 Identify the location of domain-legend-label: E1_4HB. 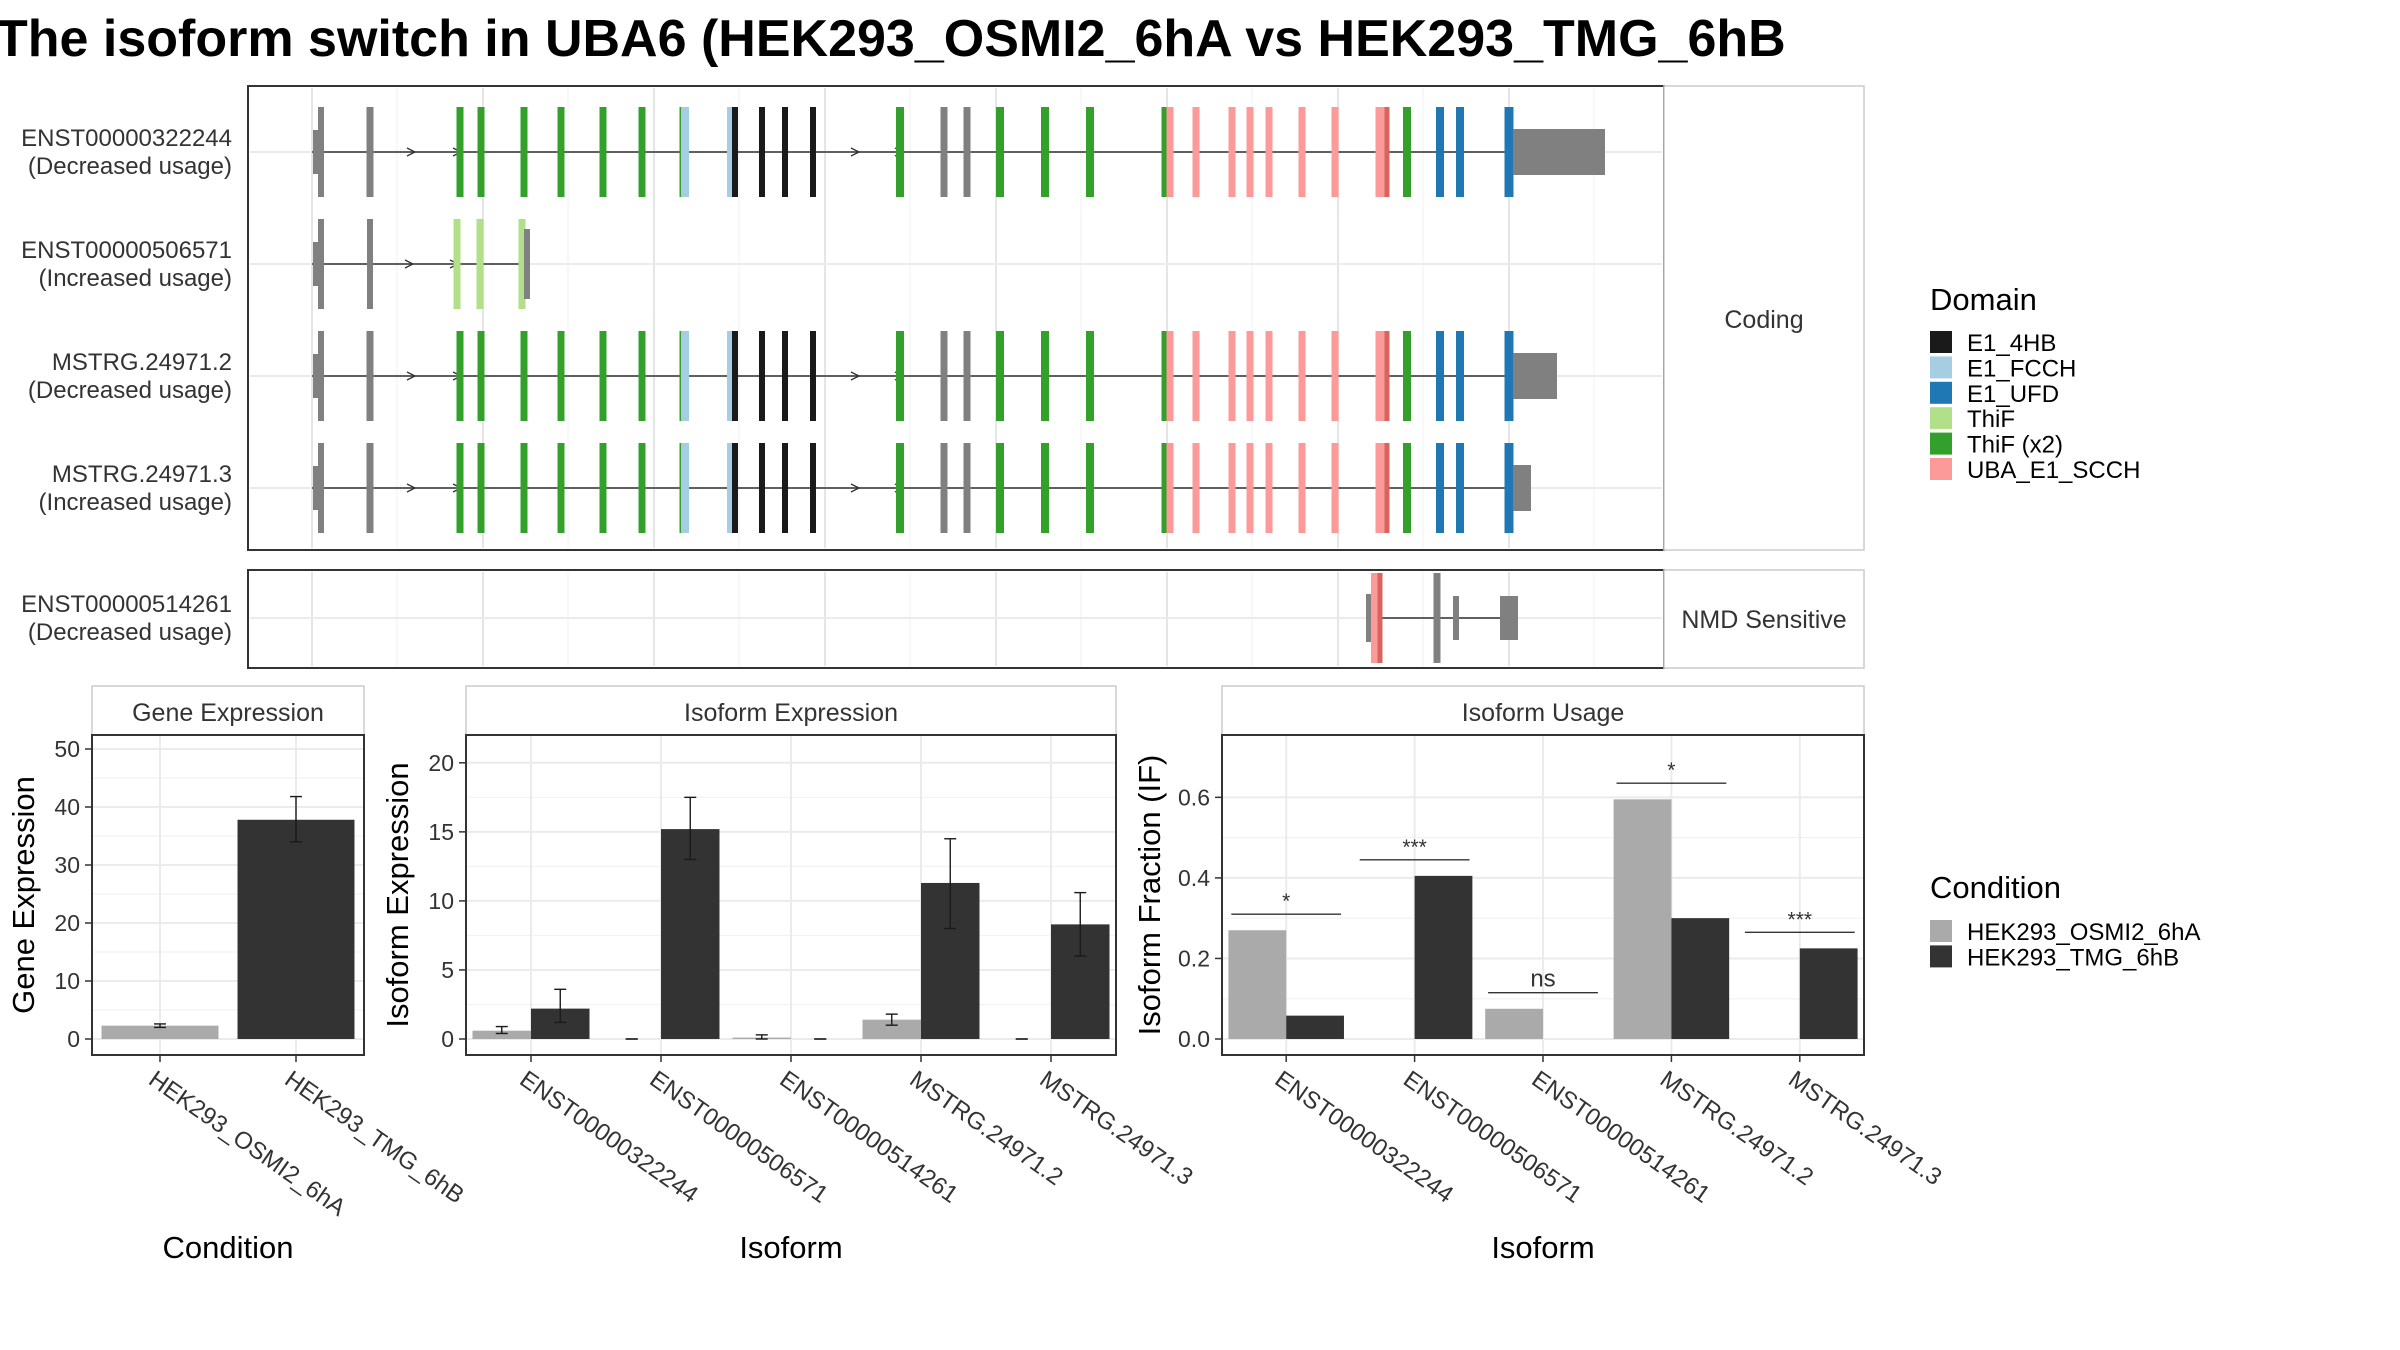
(2011, 343).